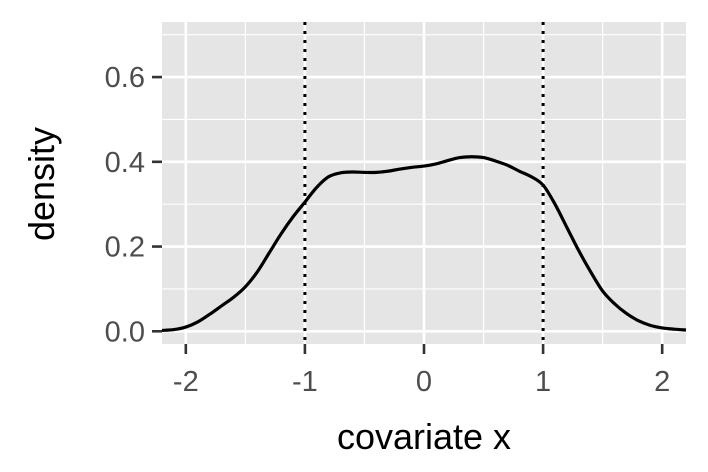 Image resolution: width=708 pixels, height=472 pixels. I want to click on x-tick-label: 2, so click(662, 382).